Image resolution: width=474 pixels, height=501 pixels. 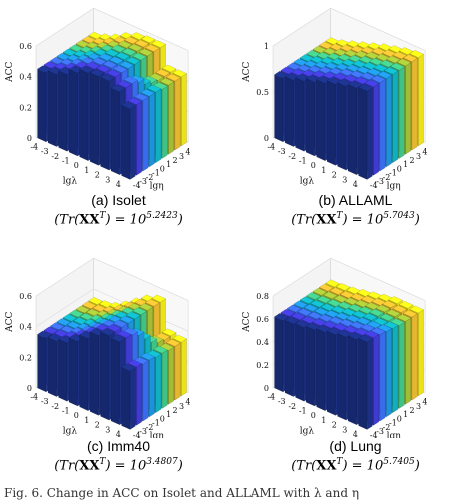 What do you see at coordinates (118, 200) in the screenshot?
I see `caption-label: (a) Isolet` at bounding box center [118, 200].